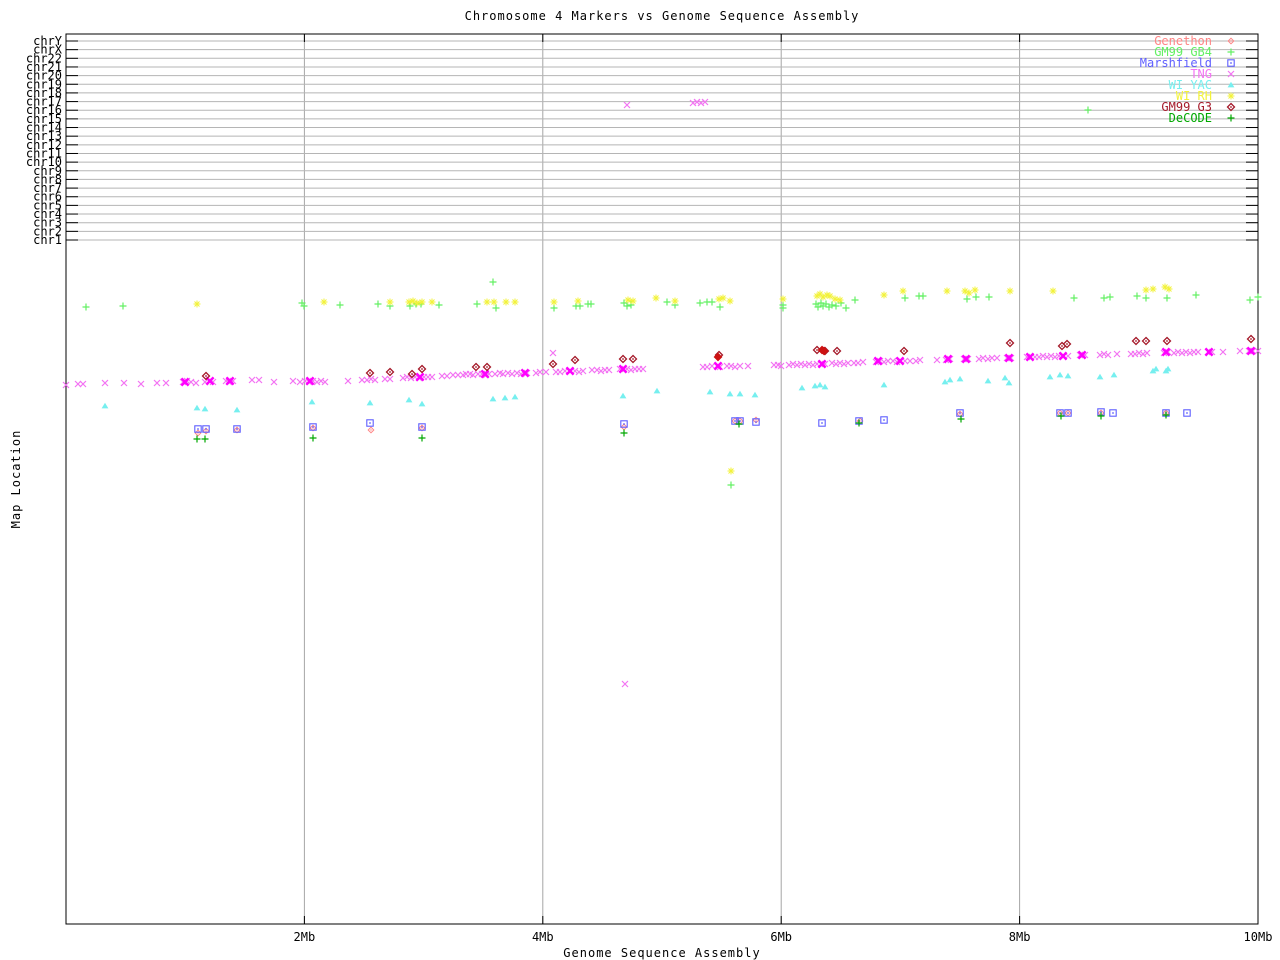  I want to click on ytick-label-chrY: chrY, so click(48, 41).